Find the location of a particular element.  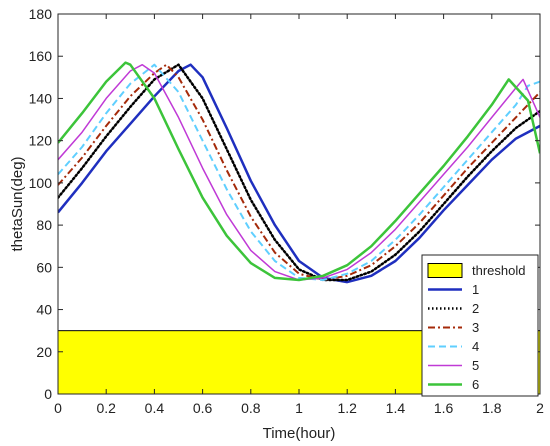

x-tick-label: 2 is located at coordinates (540, 408).